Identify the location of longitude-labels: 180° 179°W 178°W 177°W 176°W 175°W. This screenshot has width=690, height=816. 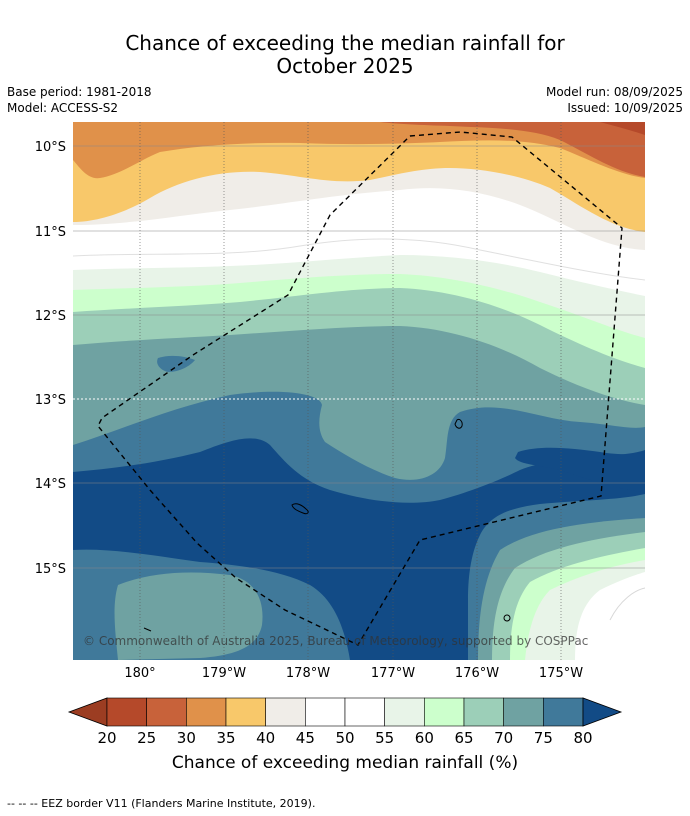
(353, 673).